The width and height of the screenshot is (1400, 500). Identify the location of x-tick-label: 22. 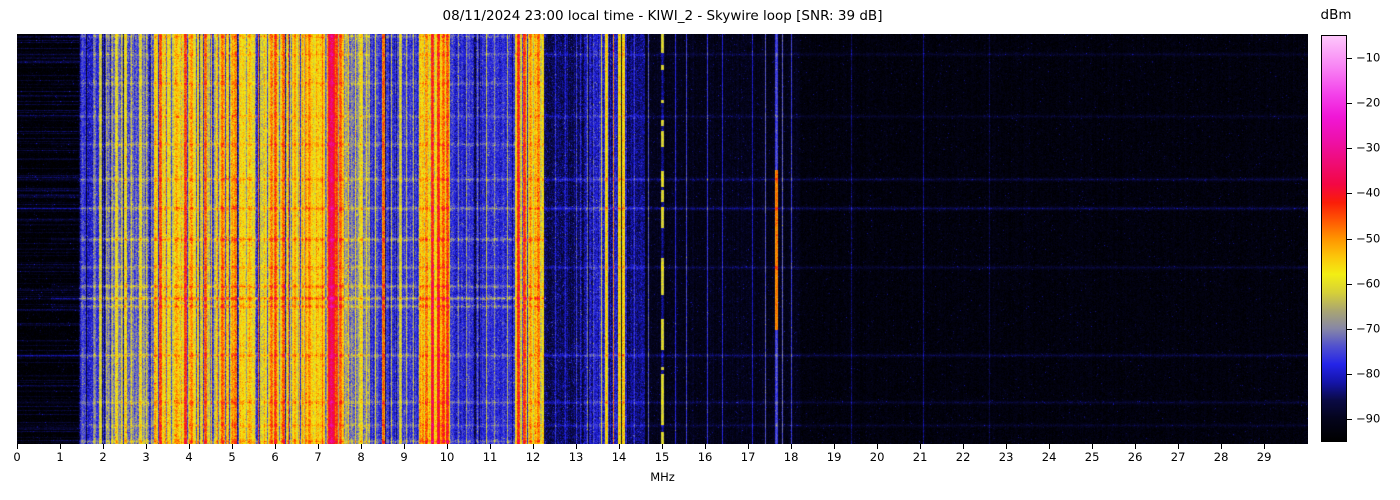
(963, 457).